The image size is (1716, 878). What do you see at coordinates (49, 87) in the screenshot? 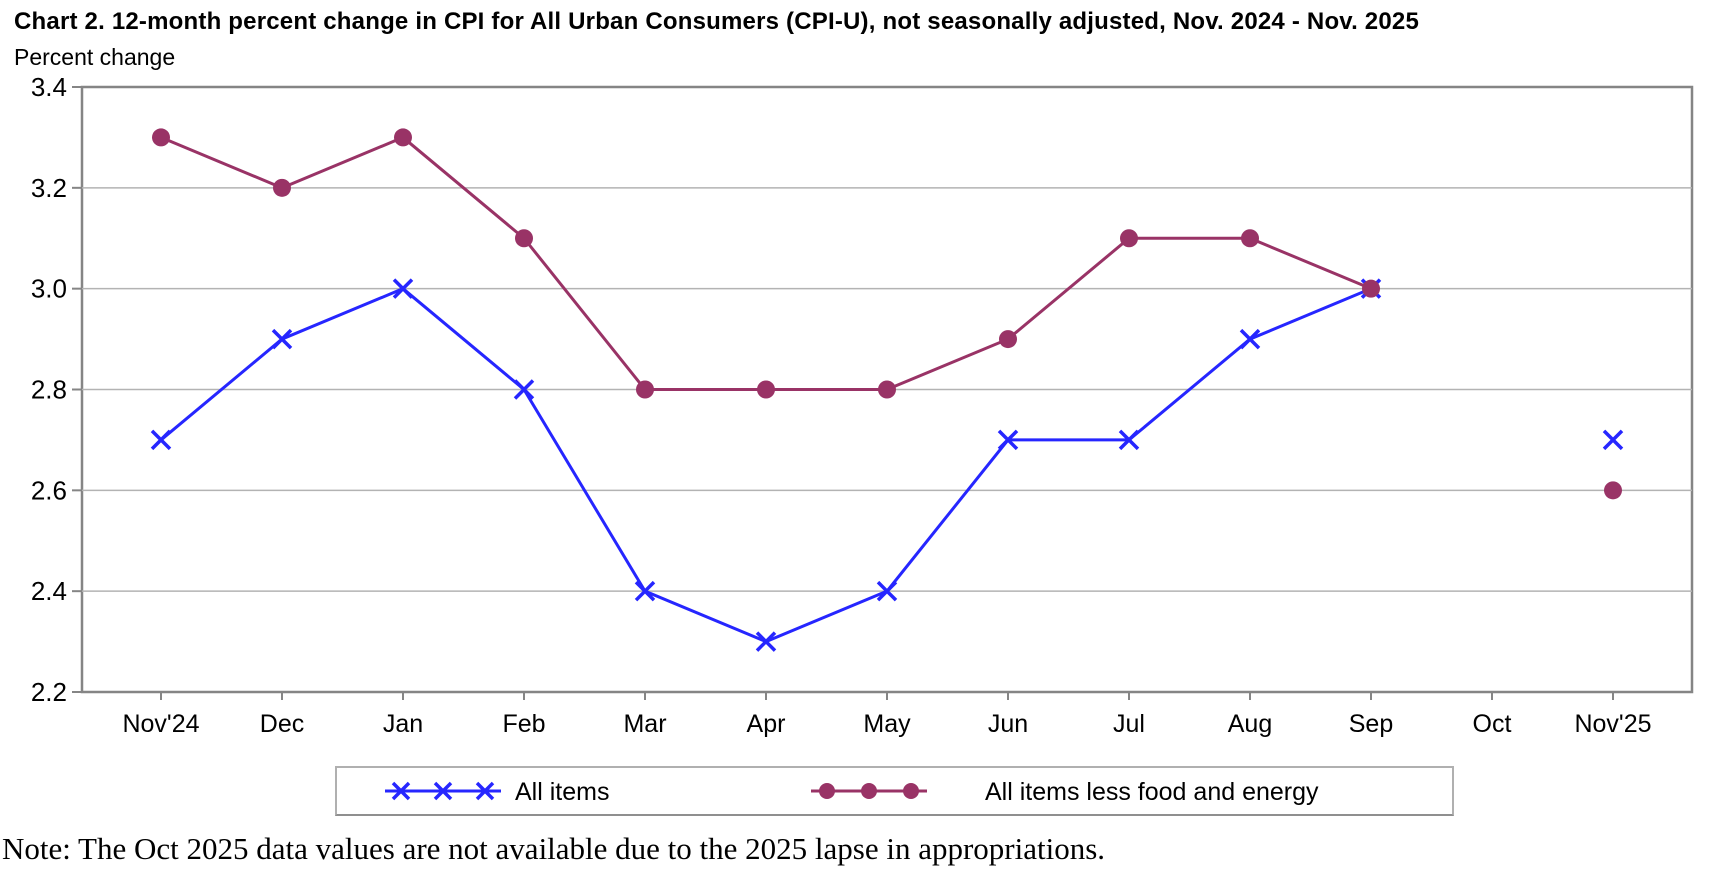
I see `y-tick-label: 3.4` at bounding box center [49, 87].